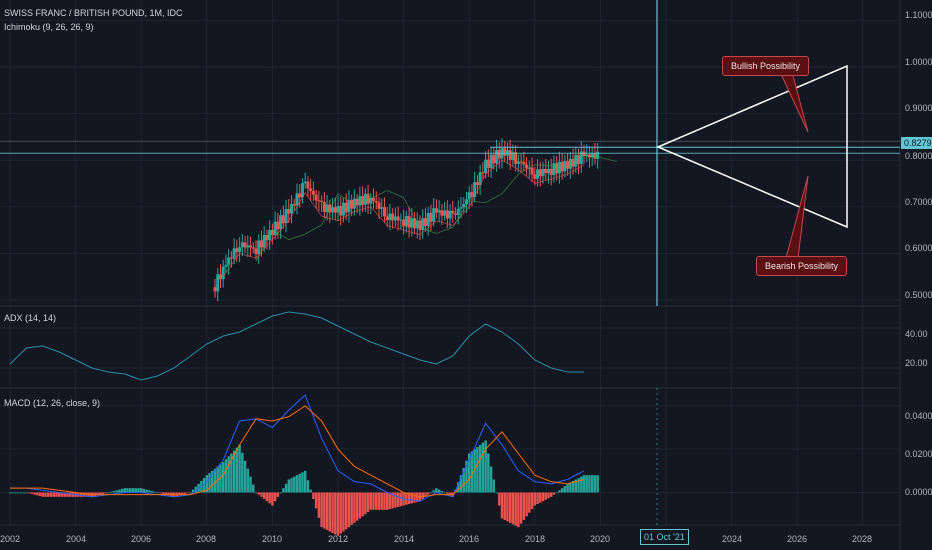  I want to click on adx-tick: 40.00, so click(916, 334).